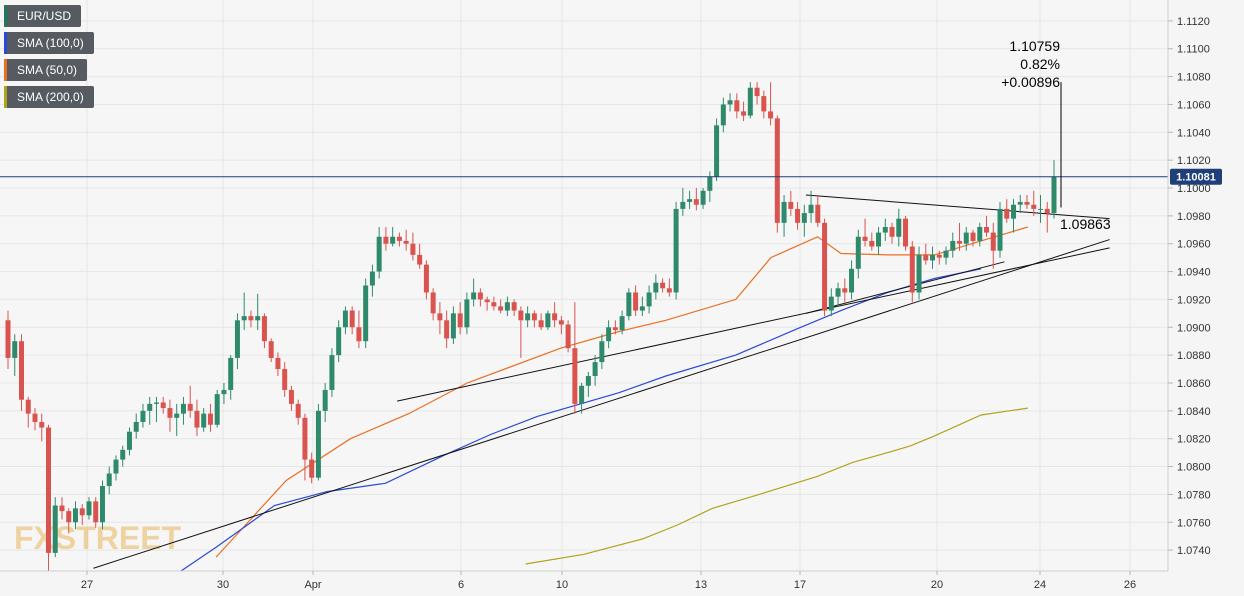  Describe the element at coordinates (1085, 224) in the screenshot. I see `annotation-level: 1.09863` at that location.